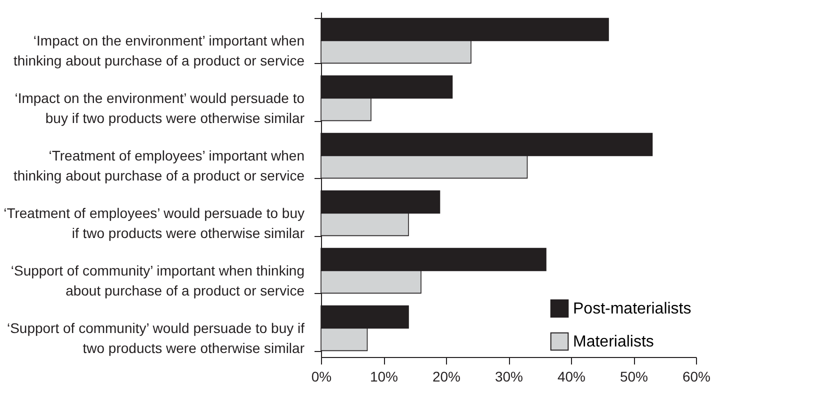  I want to click on x-tick-label: 40%, so click(571, 376).